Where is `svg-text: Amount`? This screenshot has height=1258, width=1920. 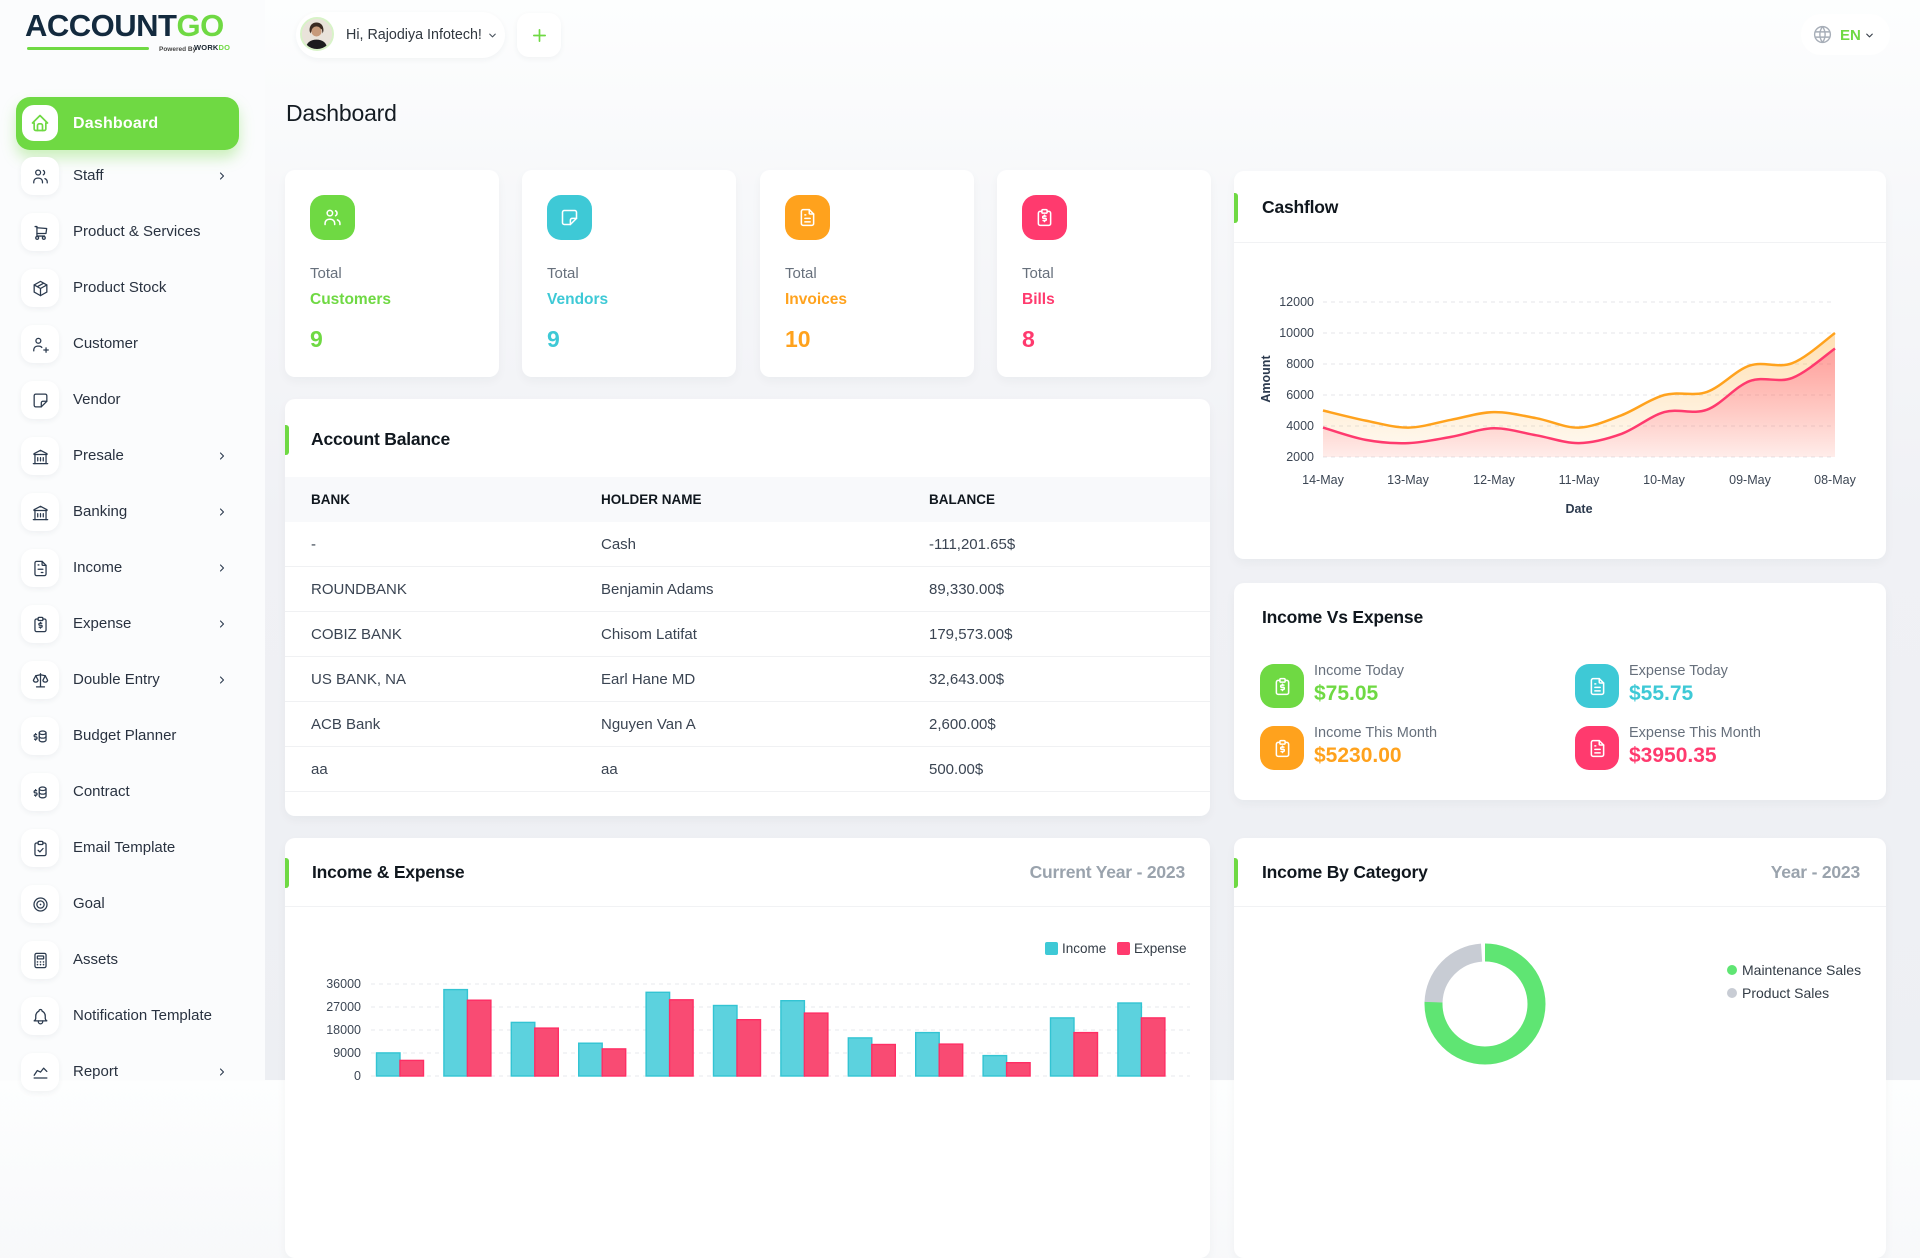
svg-text: Amount is located at coordinates (1266, 379).